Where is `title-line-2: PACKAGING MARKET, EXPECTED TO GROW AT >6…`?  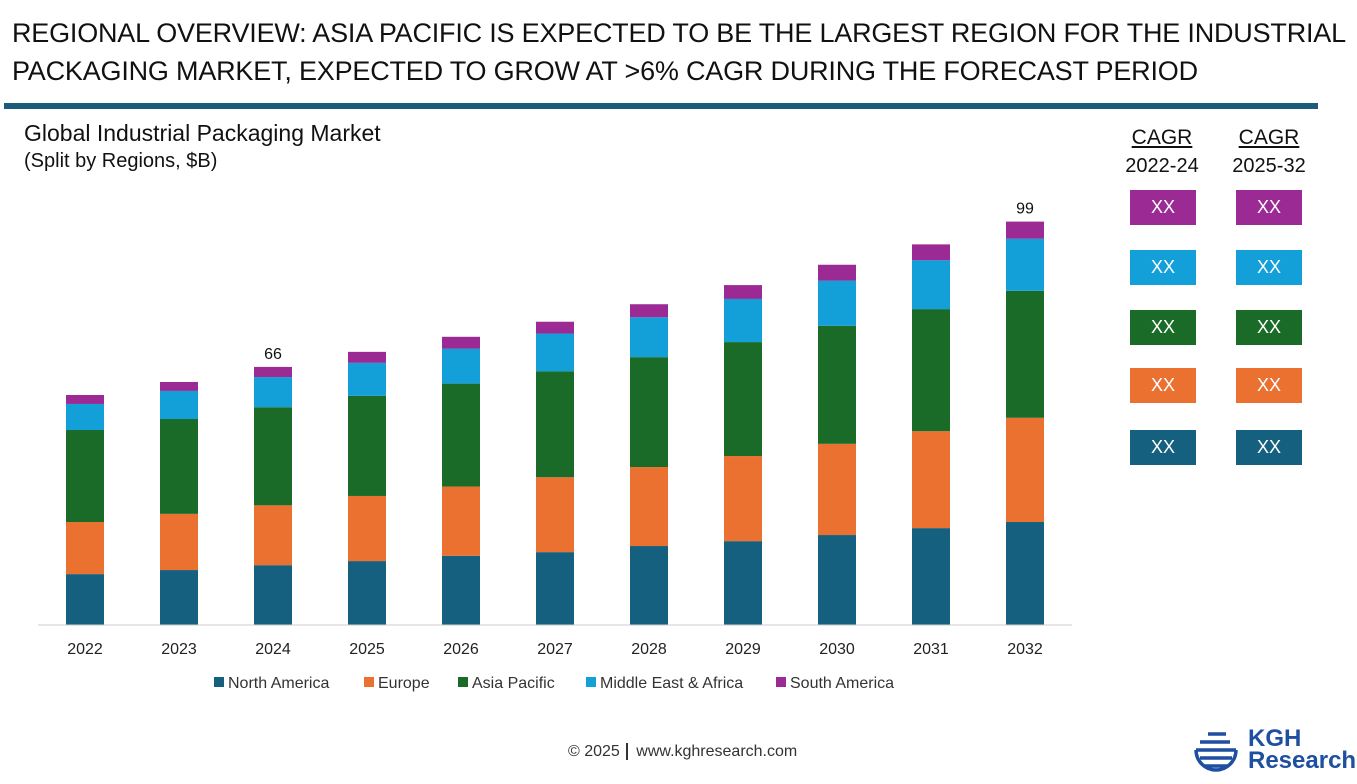 title-line-2: PACKAGING MARKET, EXPECTED TO GROW AT >6… is located at coordinates (605, 71).